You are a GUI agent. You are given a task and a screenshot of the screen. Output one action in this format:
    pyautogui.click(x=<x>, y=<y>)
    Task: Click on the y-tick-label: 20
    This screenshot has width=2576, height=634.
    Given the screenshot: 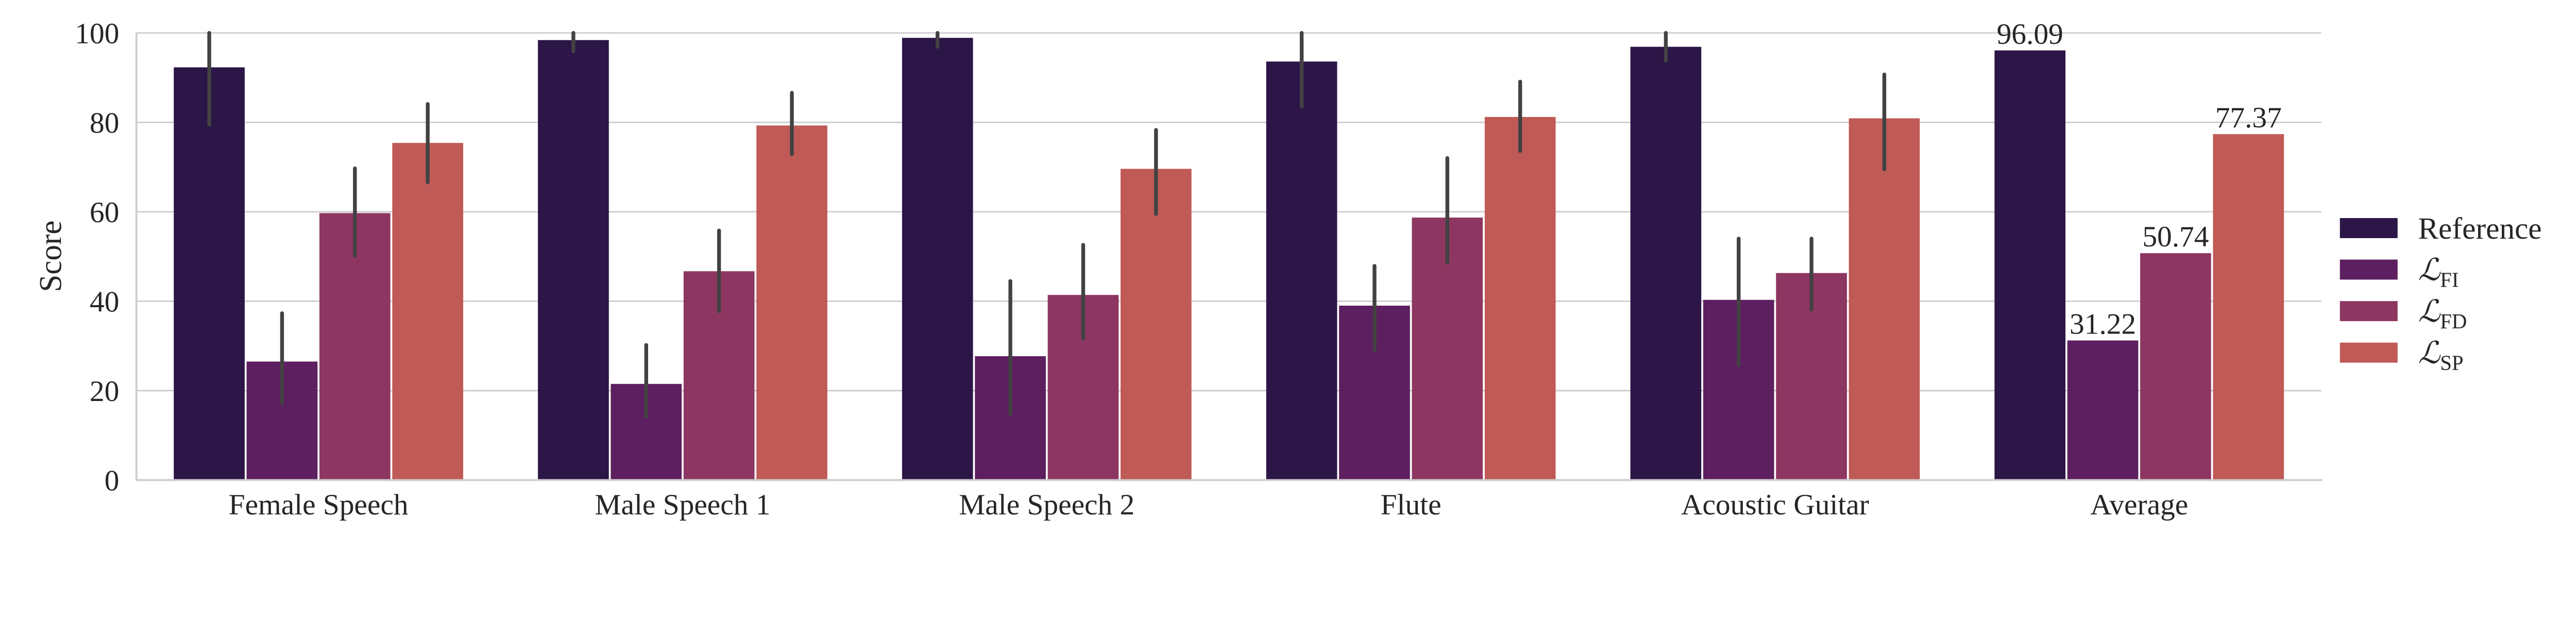 What is the action you would take?
    pyautogui.click(x=104, y=391)
    